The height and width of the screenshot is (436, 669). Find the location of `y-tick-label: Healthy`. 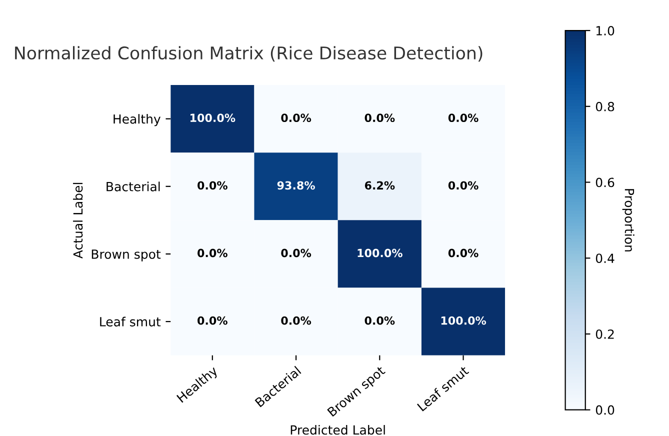

y-tick-label: Healthy is located at coordinates (137, 120).